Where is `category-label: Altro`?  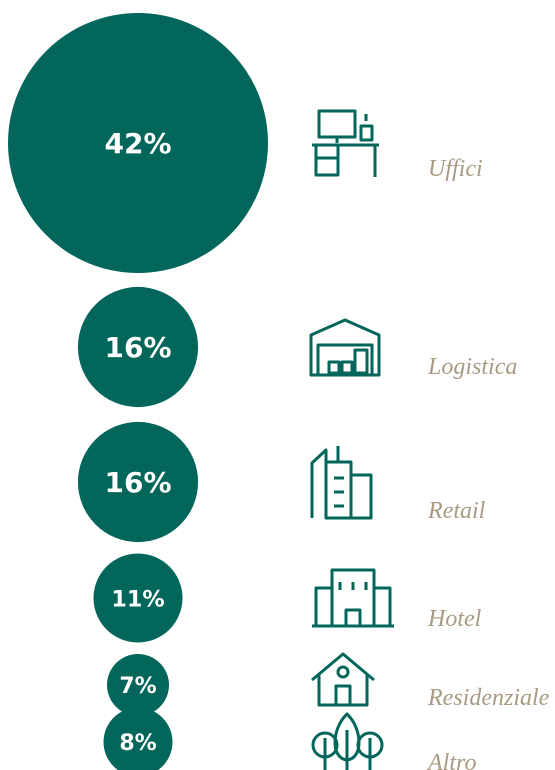 category-label: Altro is located at coordinates (451, 760).